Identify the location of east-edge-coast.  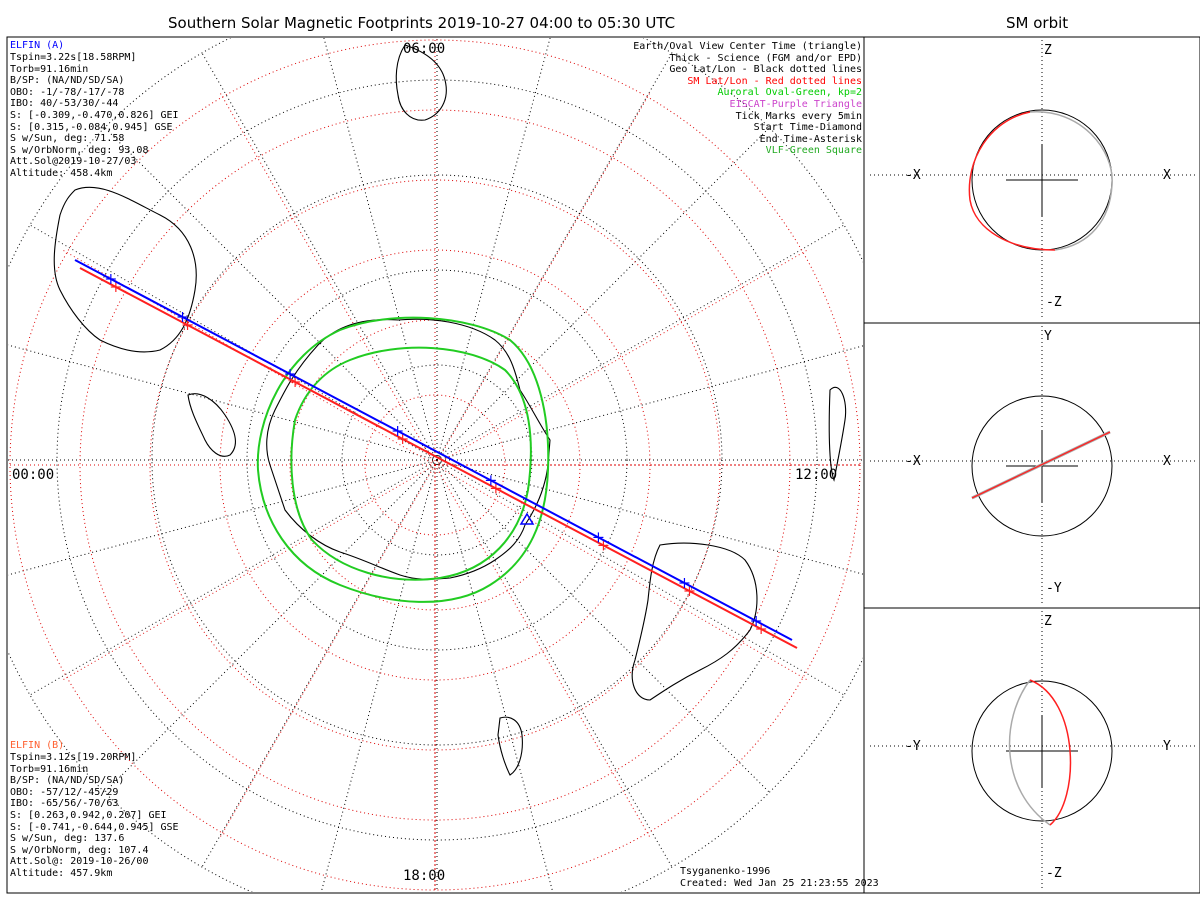
(837, 434).